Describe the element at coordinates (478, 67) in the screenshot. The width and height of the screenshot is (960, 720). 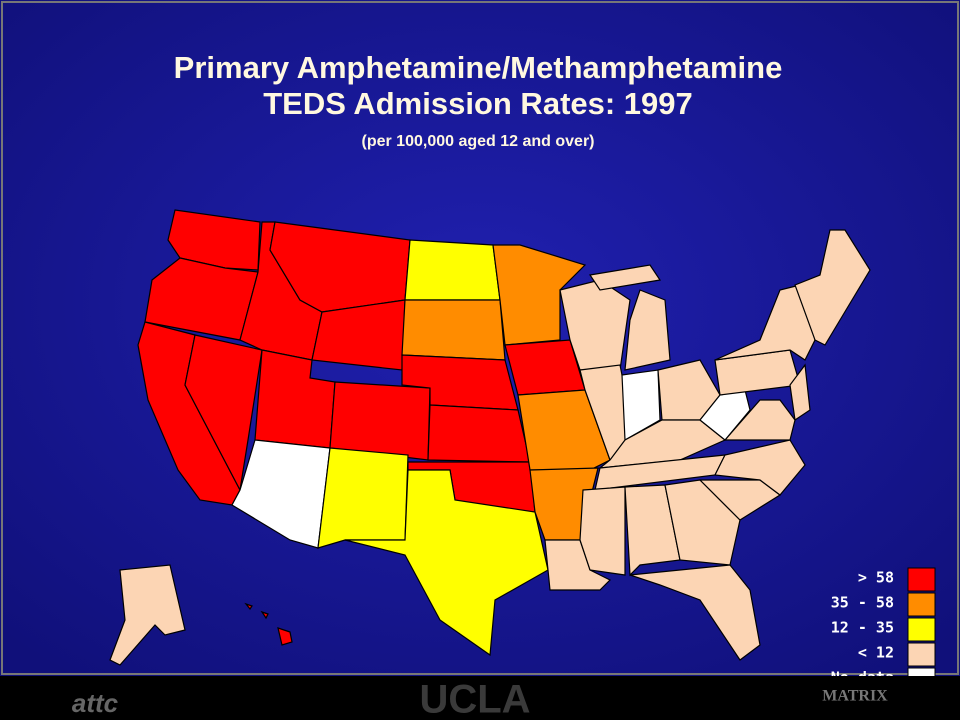
I see `title-line1: Primary Amphetamine/Methamphetamine` at that location.